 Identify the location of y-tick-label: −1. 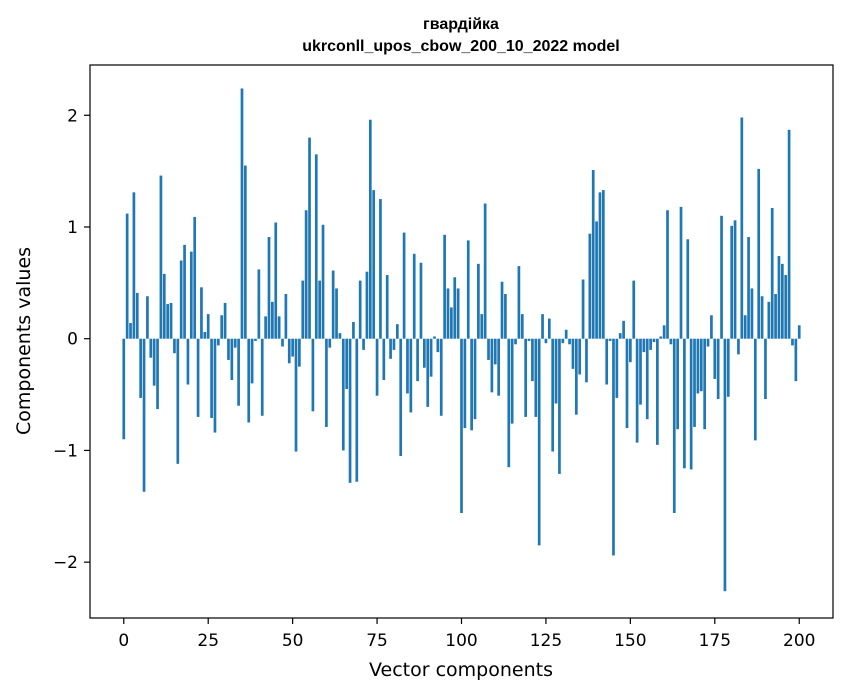
(65, 451).